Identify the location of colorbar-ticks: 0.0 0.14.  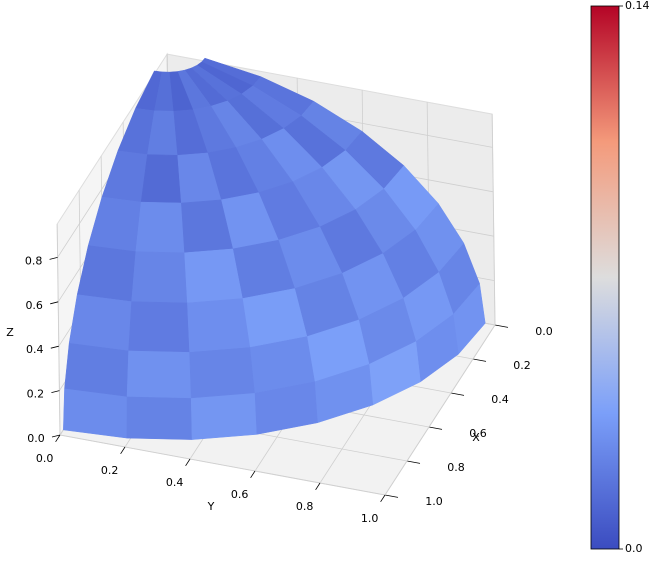
(634, 277).